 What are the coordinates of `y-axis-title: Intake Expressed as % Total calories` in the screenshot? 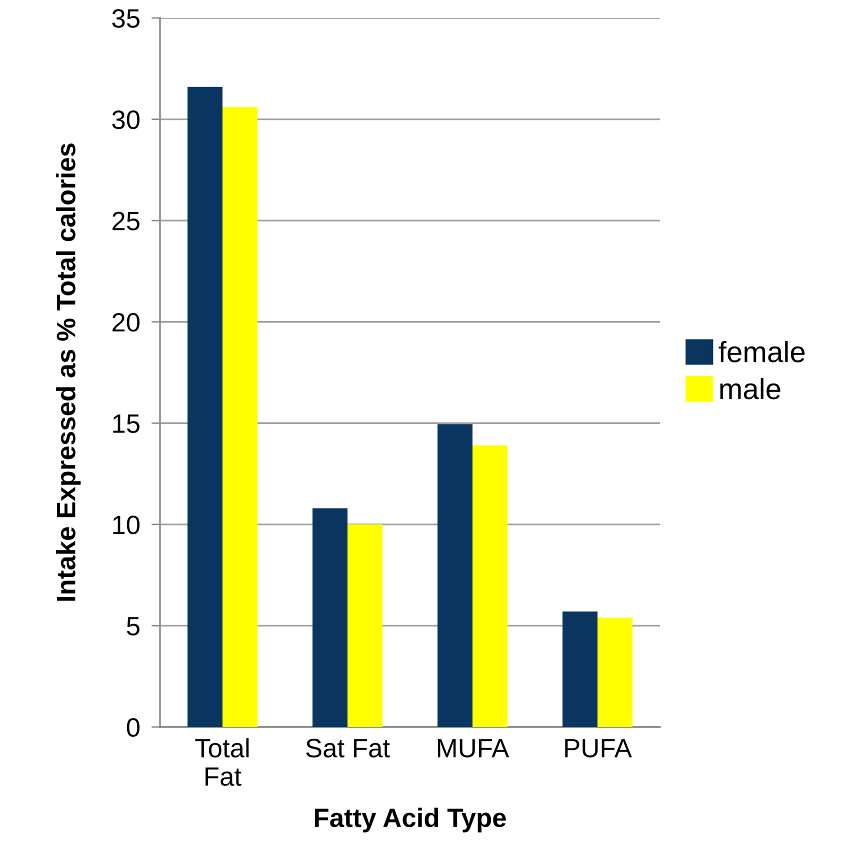 It's located at (68, 372).